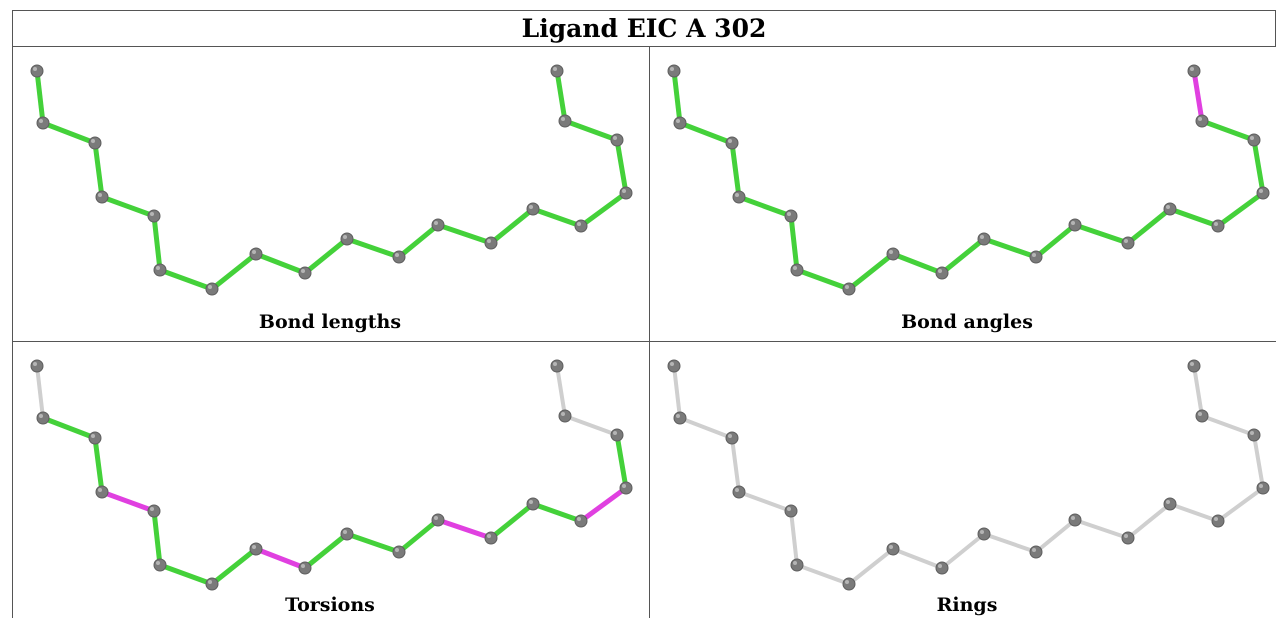 The height and width of the screenshot is (618, 1276). Describe the element at coordinates (280, 558) in the screenshot. I see `bond-outlier` at that location.